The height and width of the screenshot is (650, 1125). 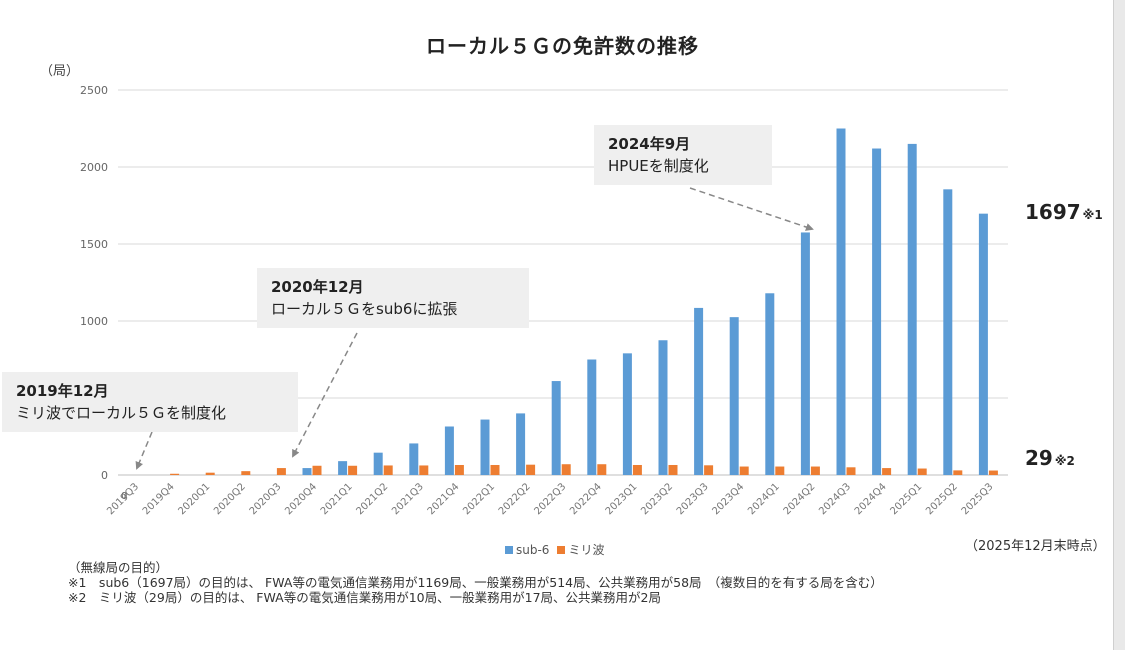 What do you see at coordinates (159, 499) in the screenshot?
I see `x-tick-label: 2019Q4` at bounding box center [159, 499].